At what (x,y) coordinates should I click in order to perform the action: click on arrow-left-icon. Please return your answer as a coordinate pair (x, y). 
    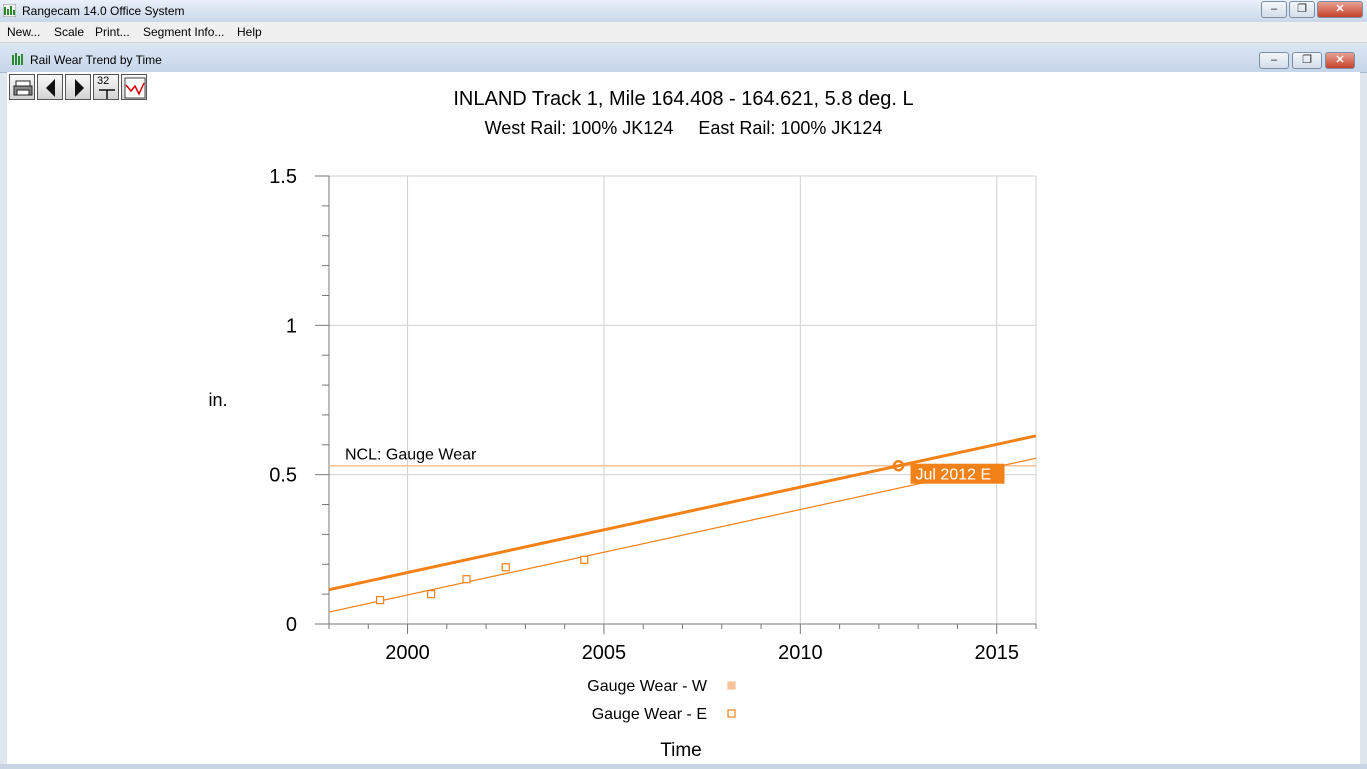
    Looking at the image, I should click on (50, 88).